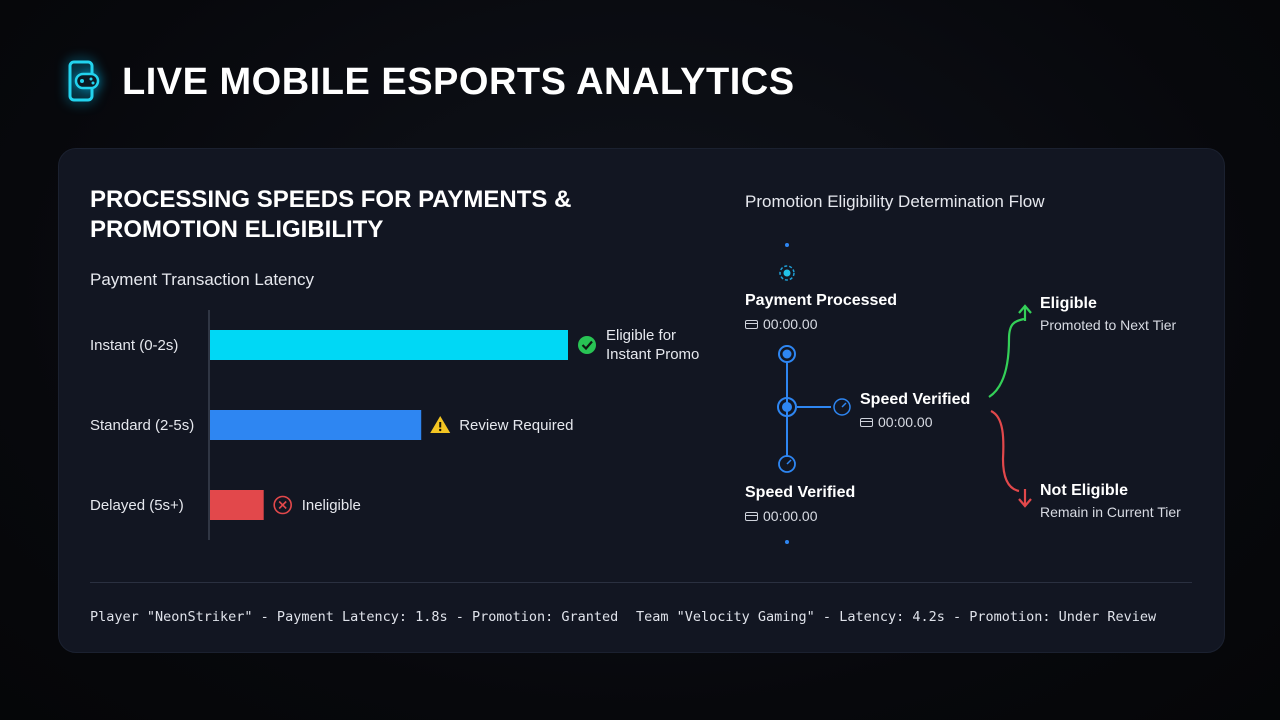  Describe the element at coordinates (440, 424) in the screenshot. I see `warning-triangle-icon` at that location.